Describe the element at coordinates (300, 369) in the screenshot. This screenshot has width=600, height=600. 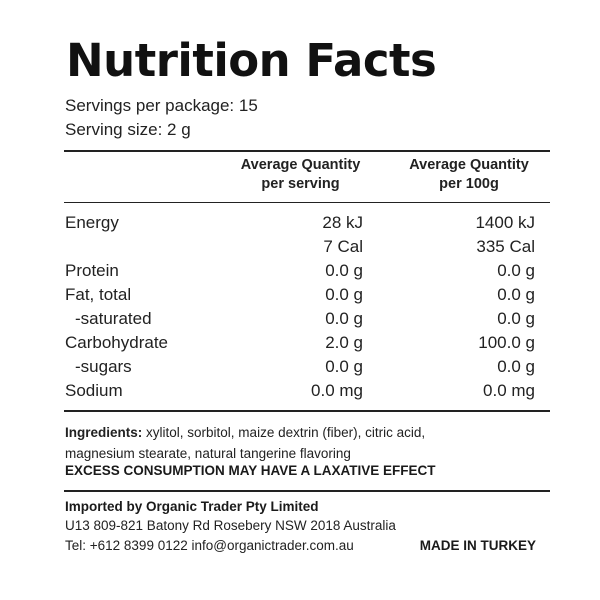
I see `table-row: -sugars 0.0 g 0.0 g` at that location.